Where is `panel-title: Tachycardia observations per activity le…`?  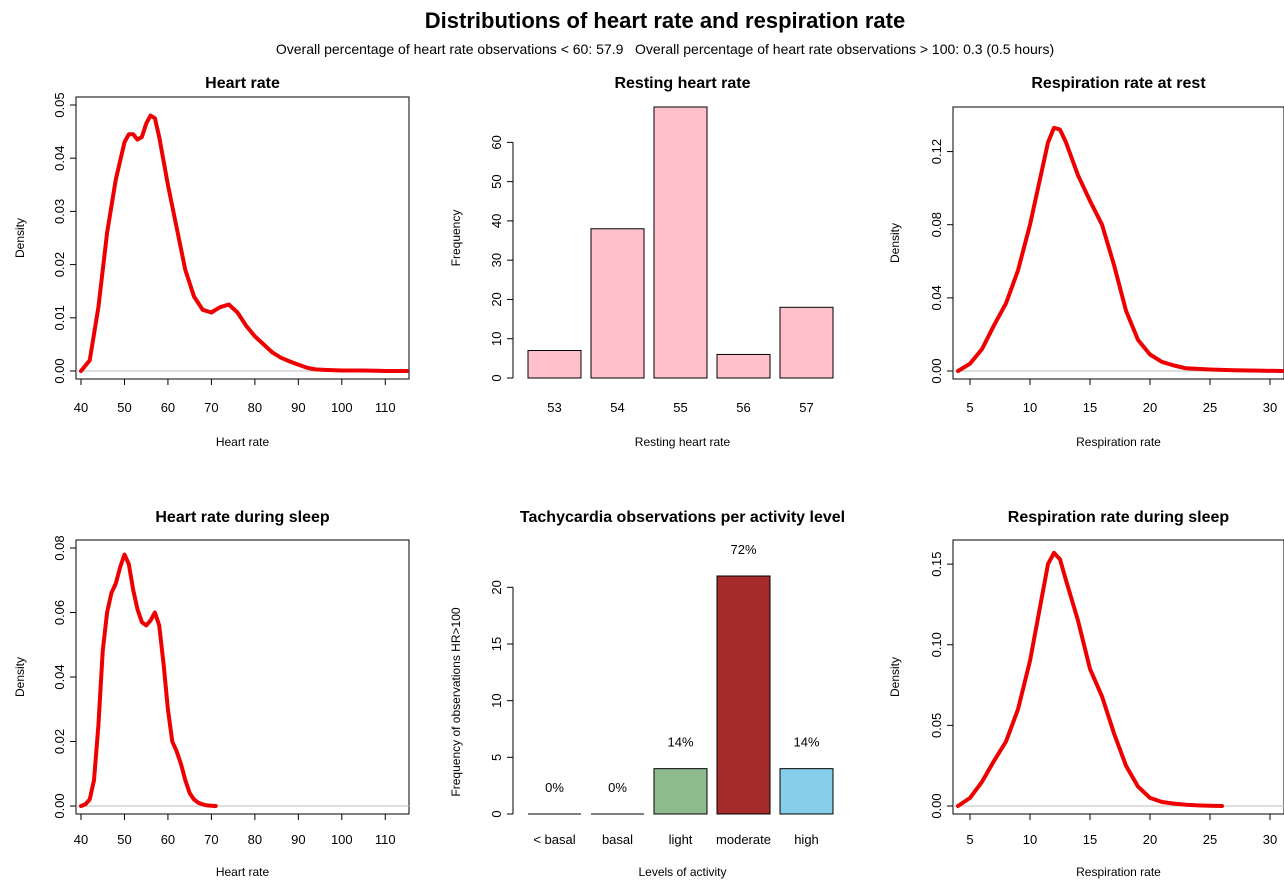
panel-title: Tachycardia observations per activity le… is located at coordinates (682, 517).